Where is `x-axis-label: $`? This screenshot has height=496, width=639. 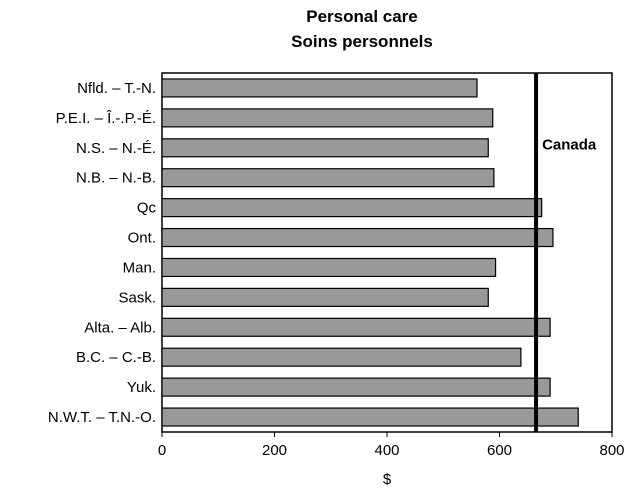 x-axis-label: $ is located at coordinates (387, 479).